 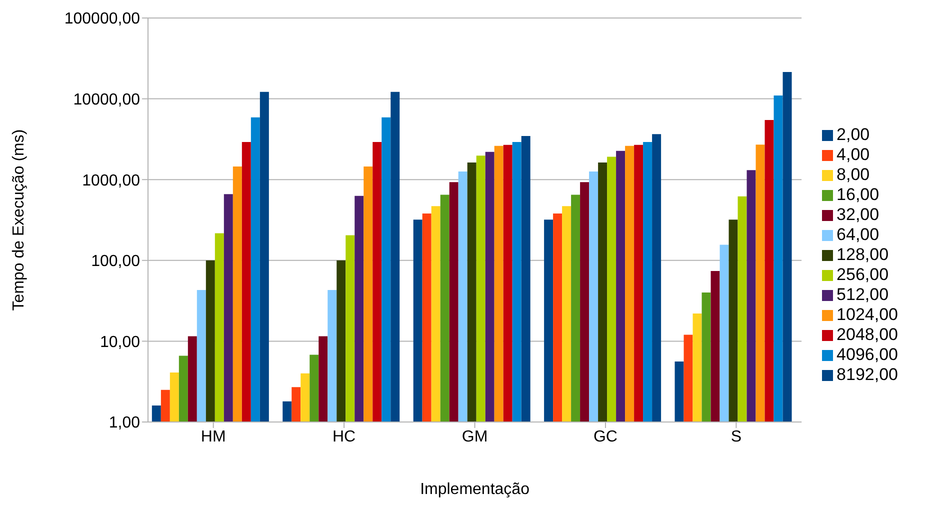 What do you see at coordinates (858, 214) in the screenshot?
I see `legend-label: 32,00` at bounding box center [858, 214].